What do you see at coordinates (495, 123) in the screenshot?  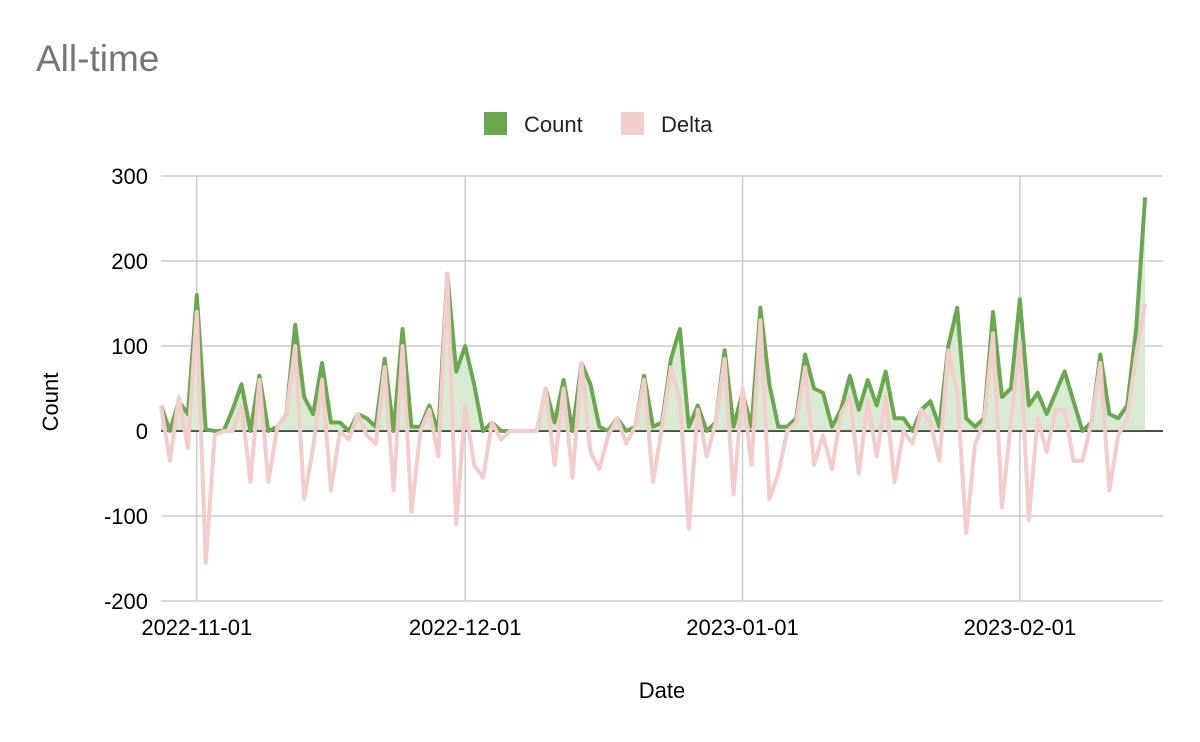 I see `legend-swatch-count` at bounding box center [495, 123].